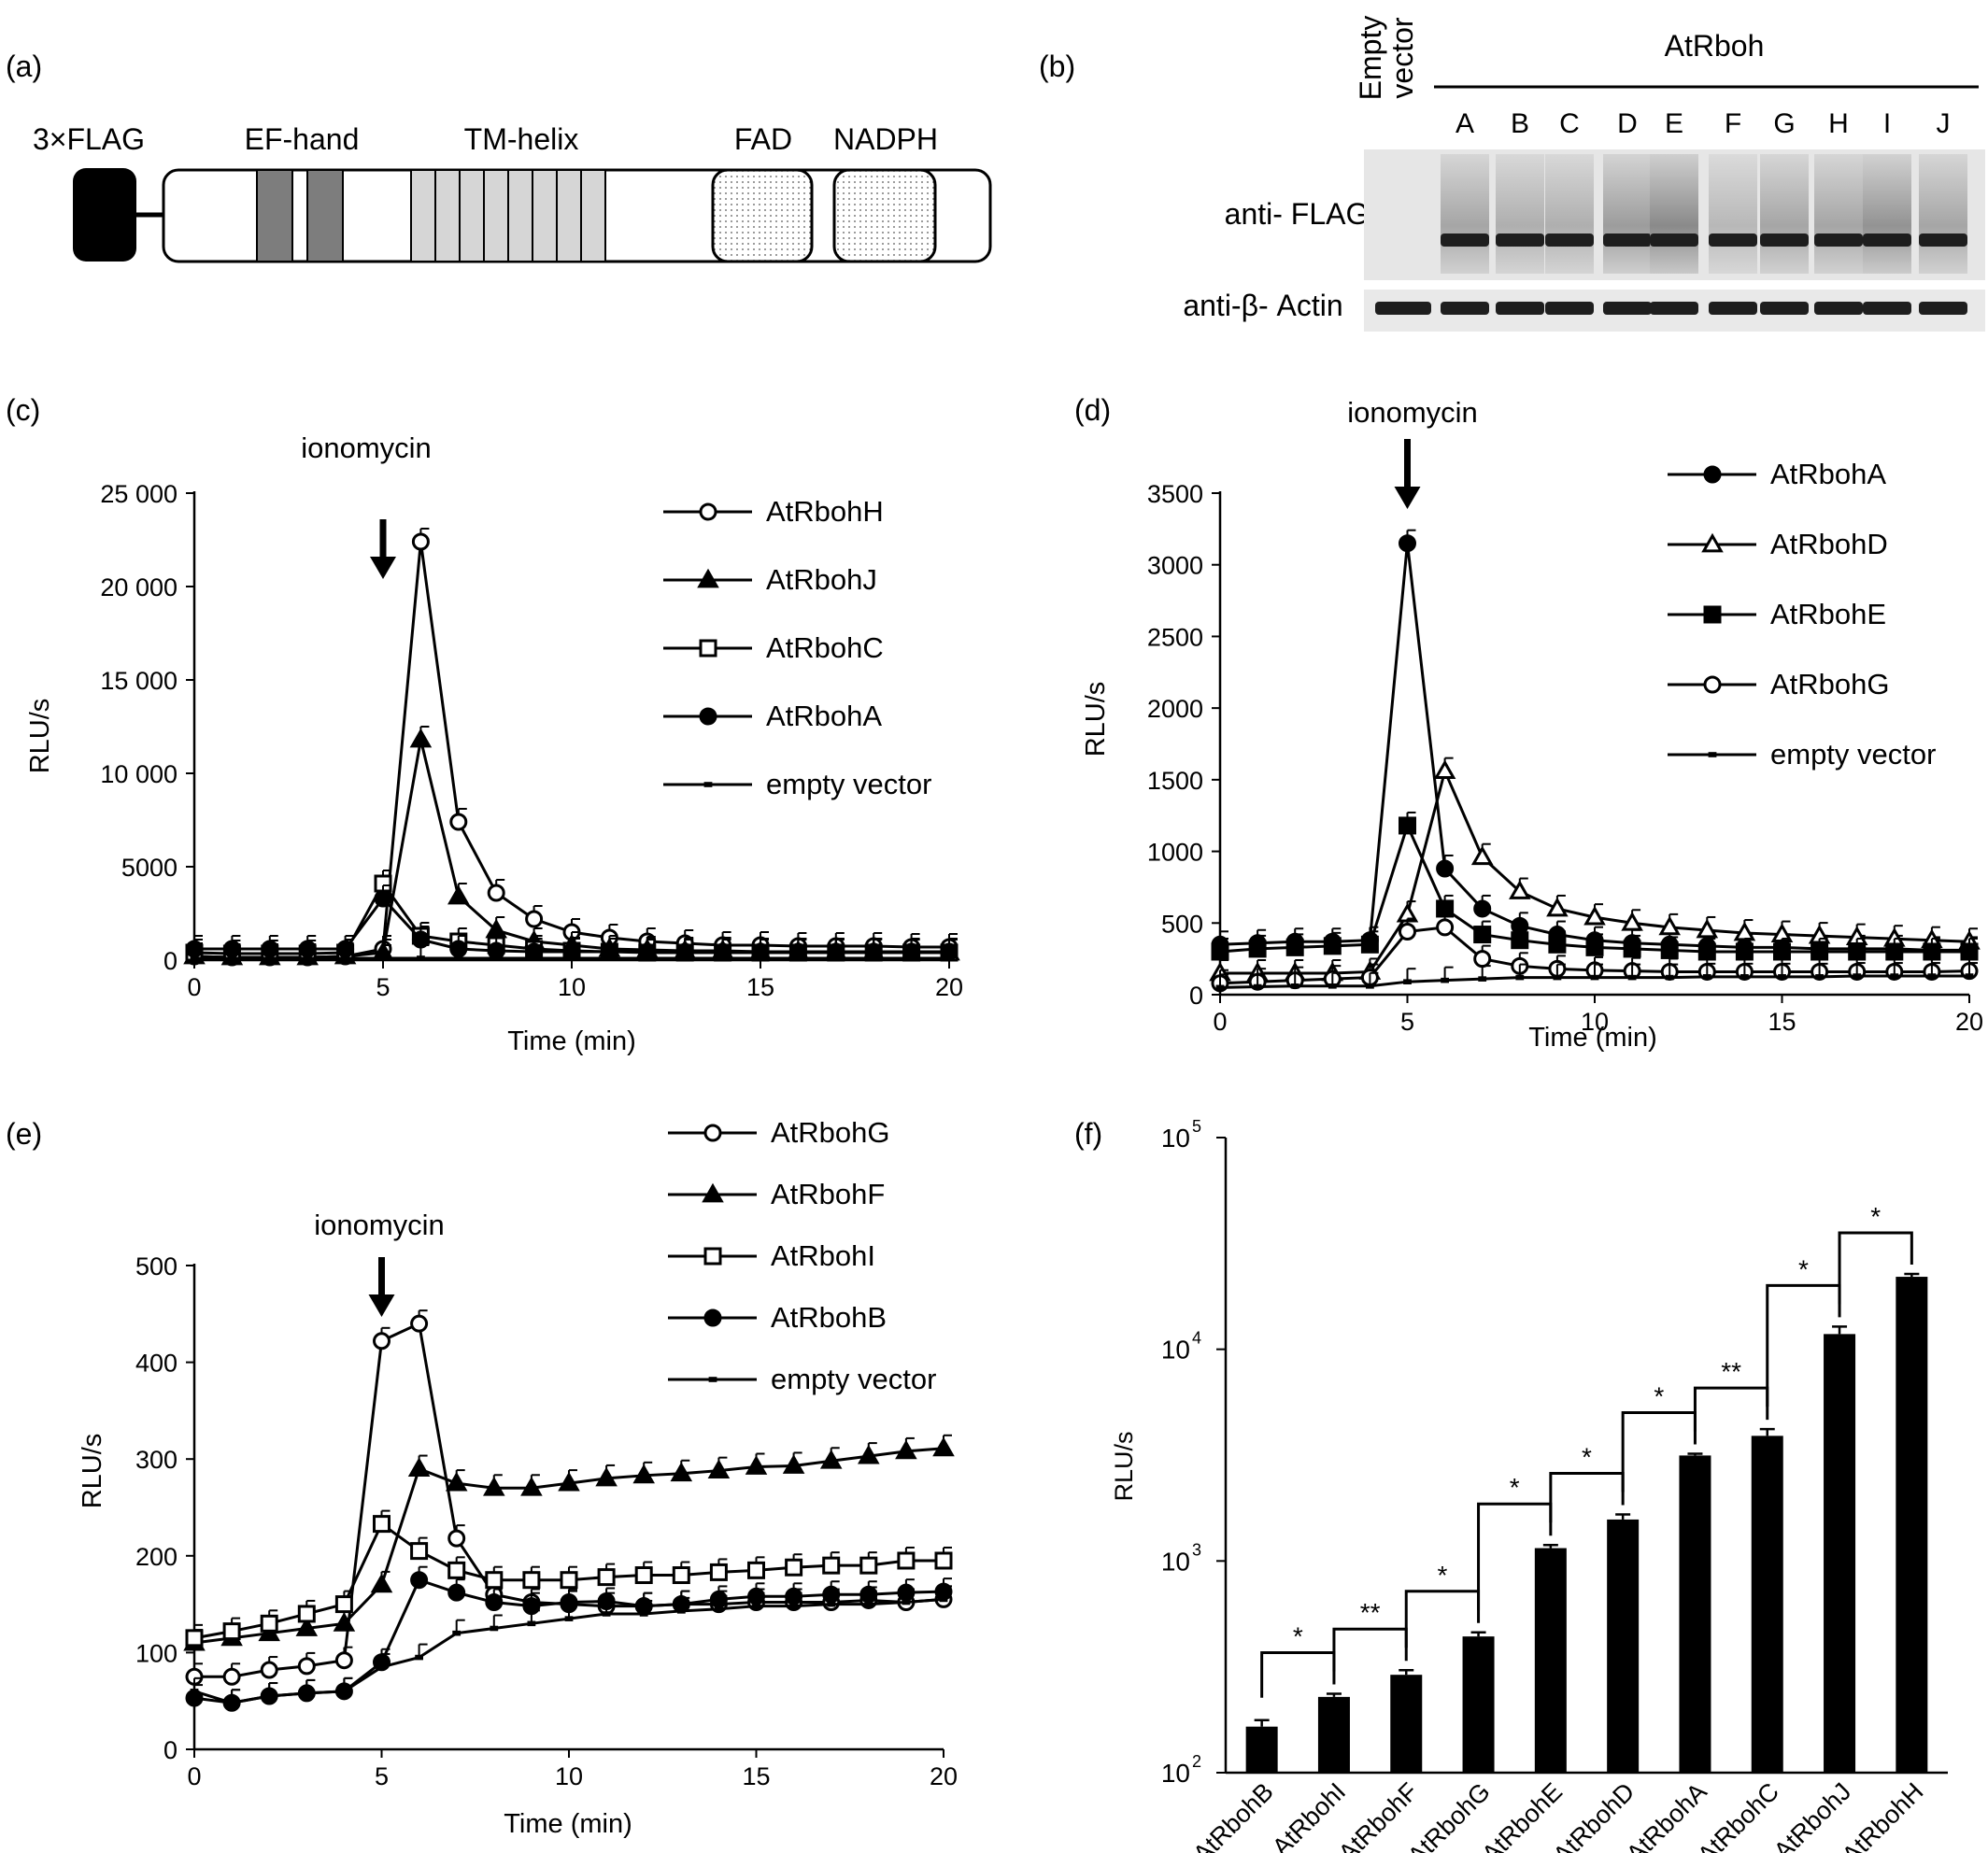  Describe the element at coordinates (1569, 308) in the screenshot. I see `actin-band-lane-c` at that location.